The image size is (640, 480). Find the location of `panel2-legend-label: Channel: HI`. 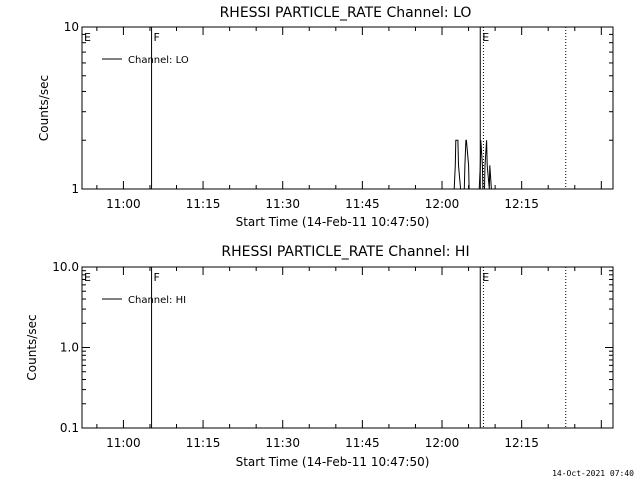

panel2-legend-label: Channel: HI is located at coordinates (157, 300).